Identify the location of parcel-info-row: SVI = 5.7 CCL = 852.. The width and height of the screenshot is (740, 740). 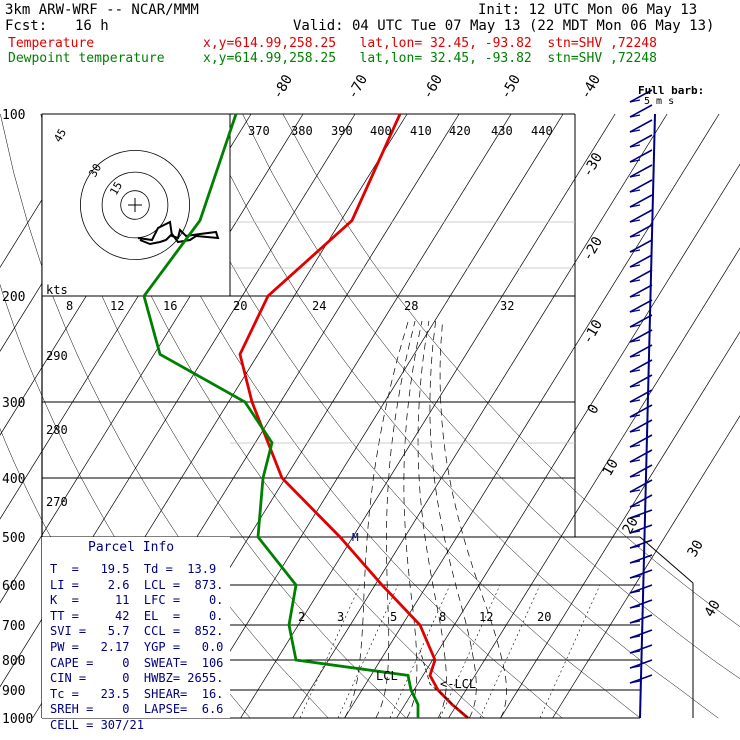
(137, 631).